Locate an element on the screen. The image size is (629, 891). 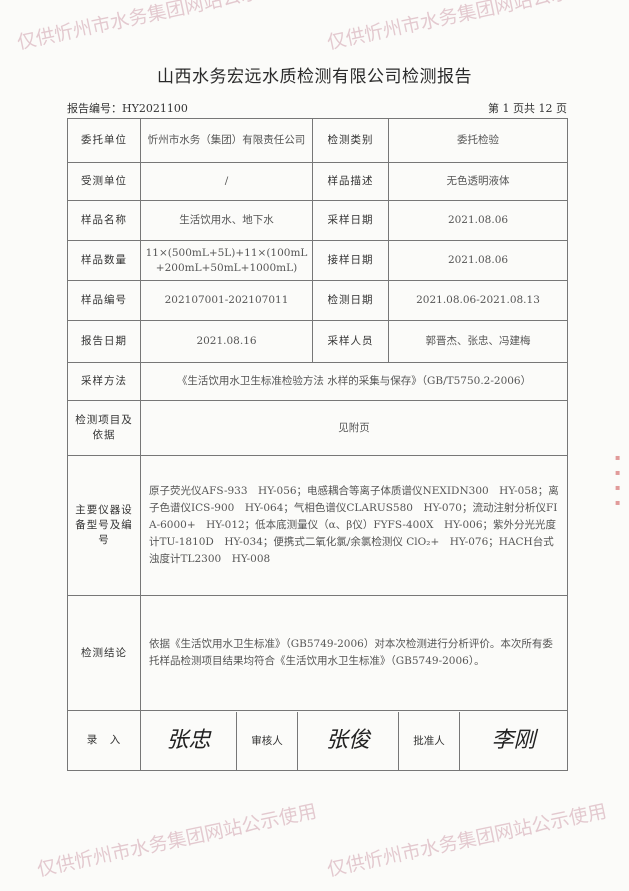
field-value: 2021.08.06-2021.08.13 is located at coordinates (478, 300).